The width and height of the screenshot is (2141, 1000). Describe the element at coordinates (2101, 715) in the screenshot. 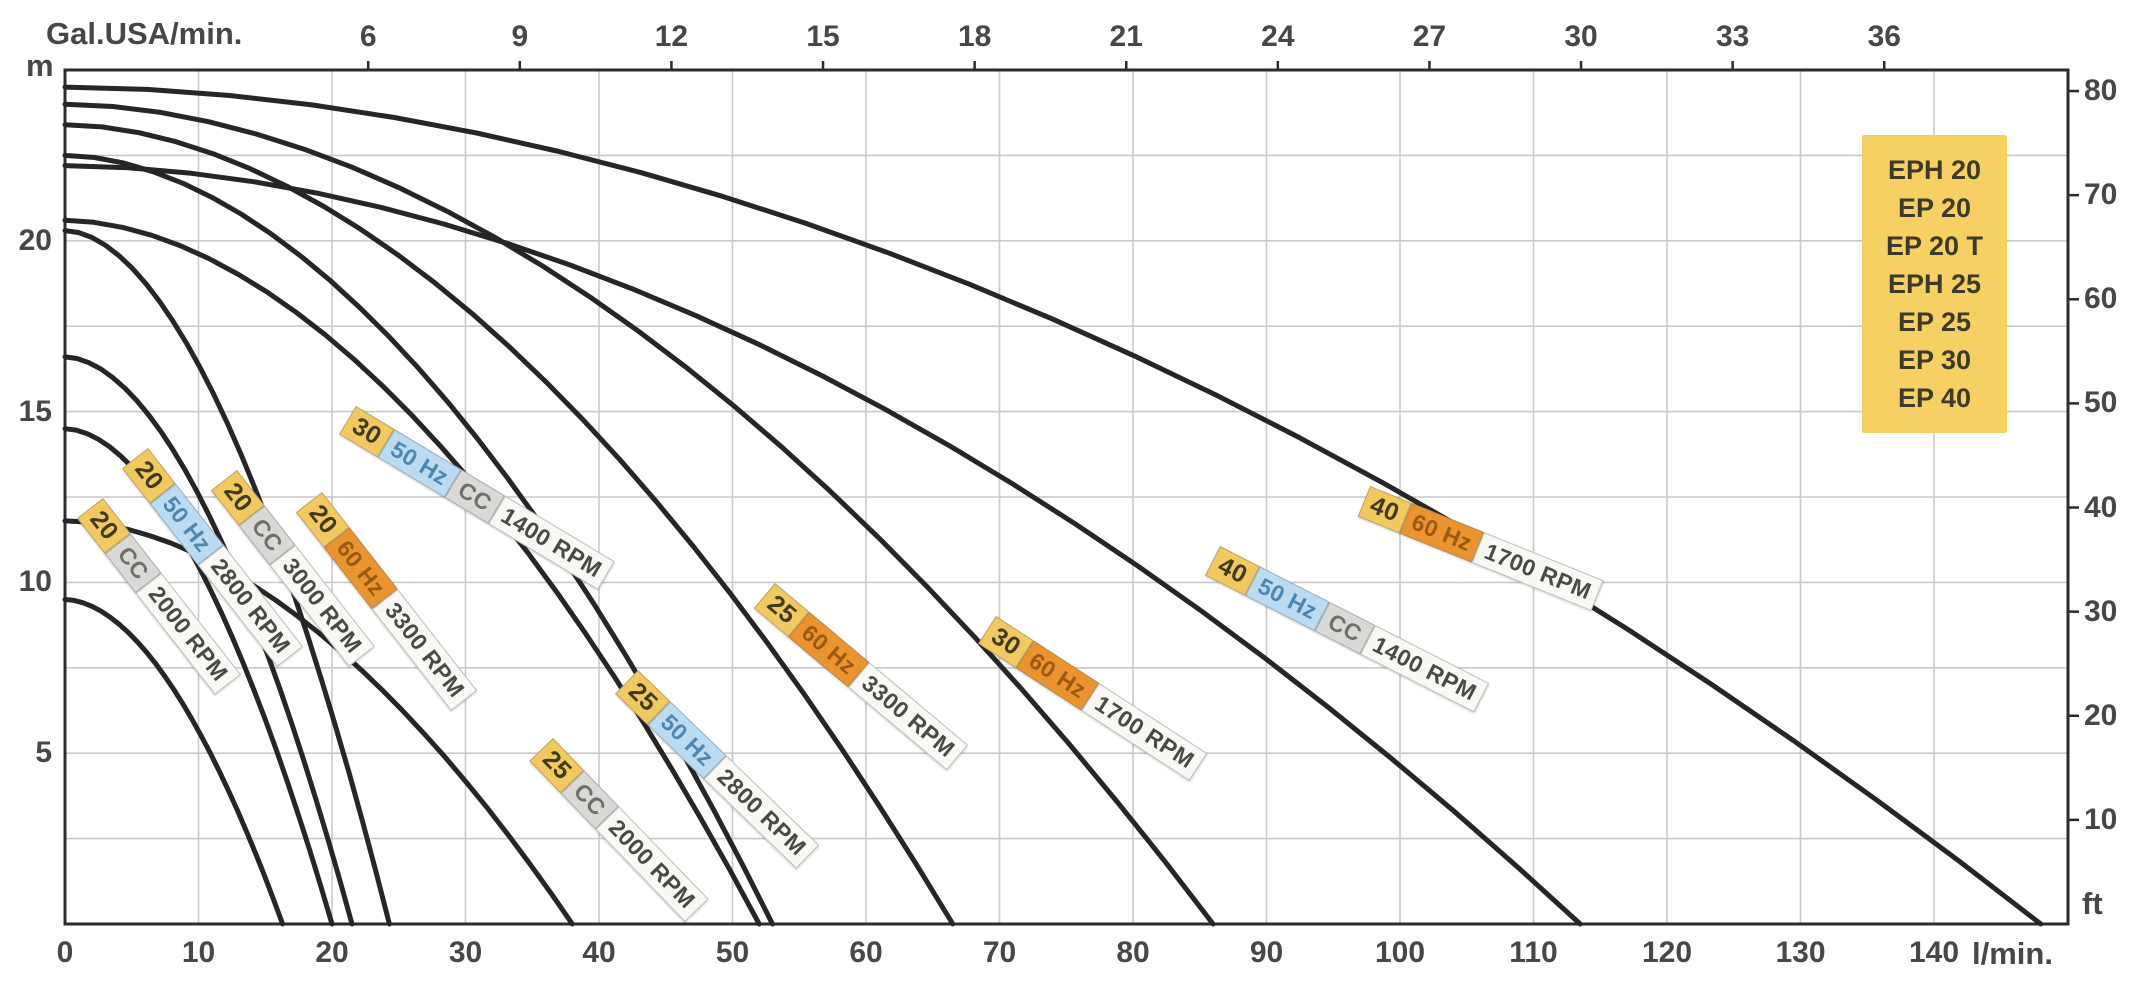

I see `right-tick-20: 20` at that location.